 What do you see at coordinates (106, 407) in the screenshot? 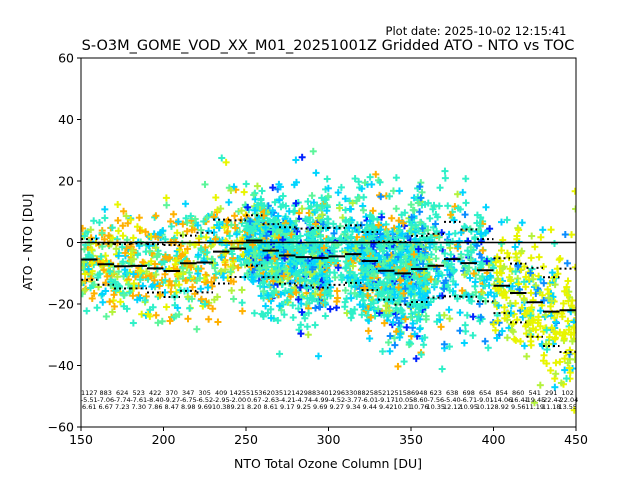
I see `bin-annotation: 6.67` at bounding box center [106, 407].